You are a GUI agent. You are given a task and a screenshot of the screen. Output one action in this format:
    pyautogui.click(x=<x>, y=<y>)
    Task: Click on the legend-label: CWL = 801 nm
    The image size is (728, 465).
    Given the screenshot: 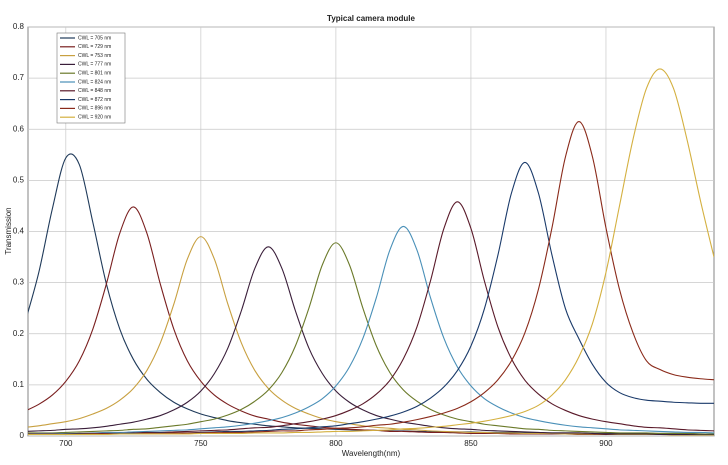 What is the action you would take?
    pyautogui.click(x=94, y=74)
    